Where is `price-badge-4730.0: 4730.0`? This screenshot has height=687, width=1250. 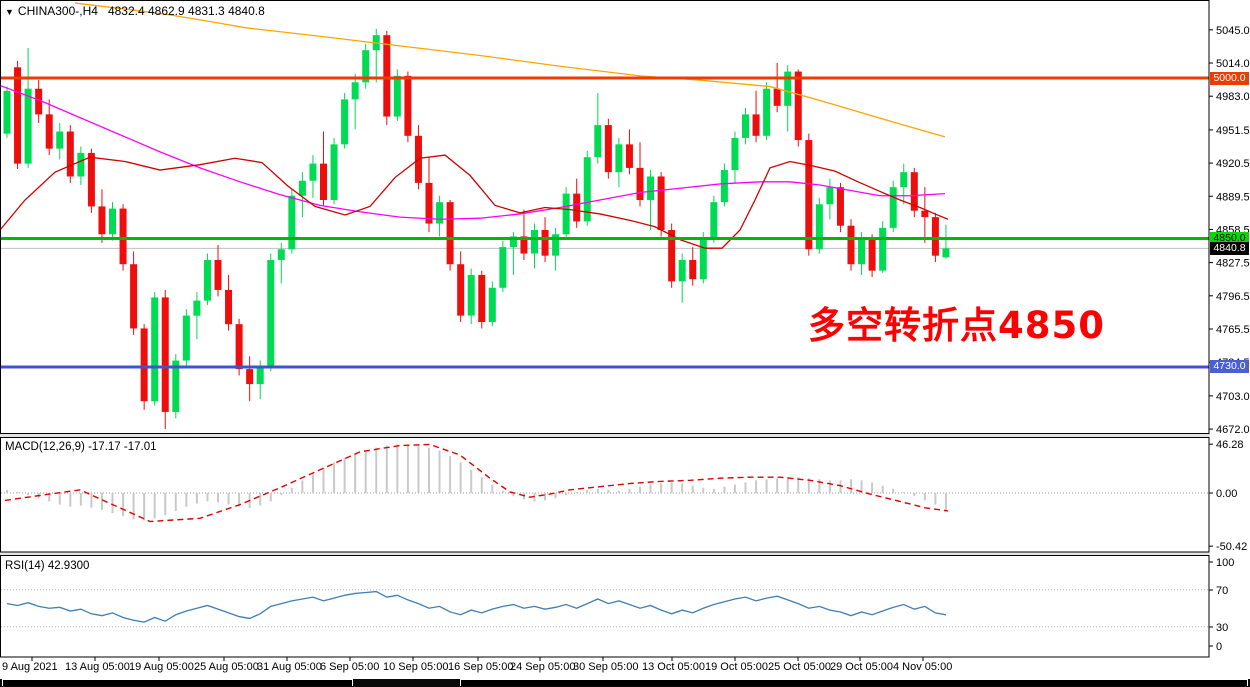 price-badge-4730.0: 4730.0 is located at coordinates (1229, 367).